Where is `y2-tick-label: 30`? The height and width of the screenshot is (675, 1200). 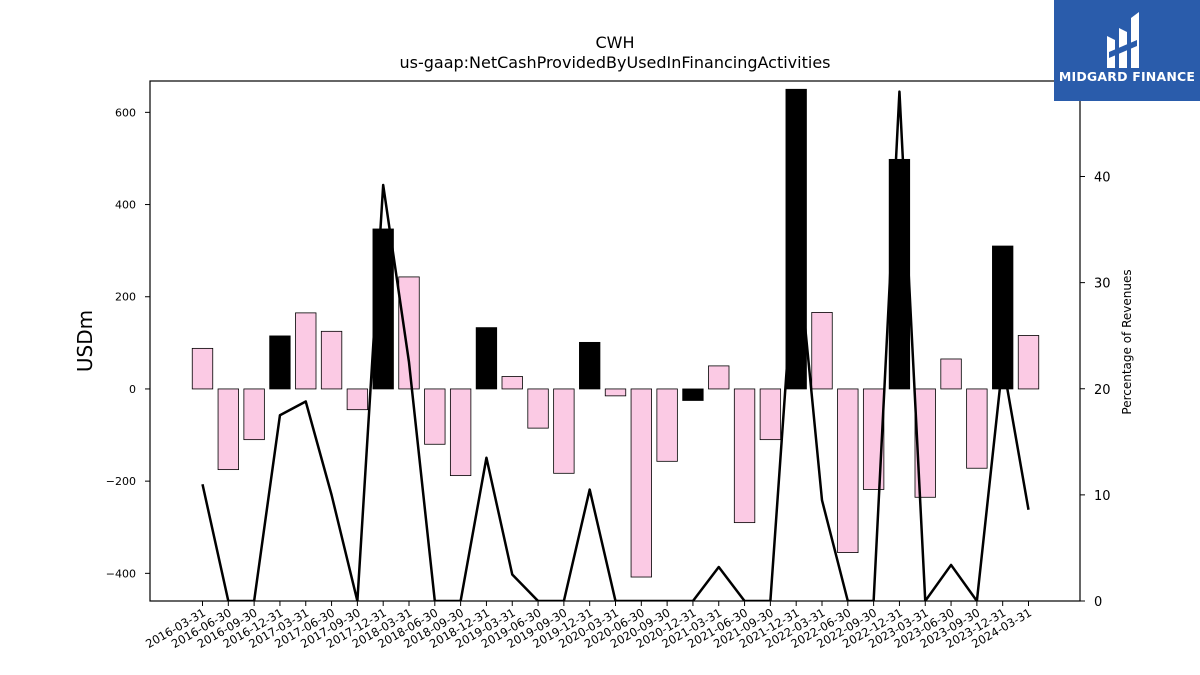 y2-tick-label: 30 is located at coordinates (1102, 284).